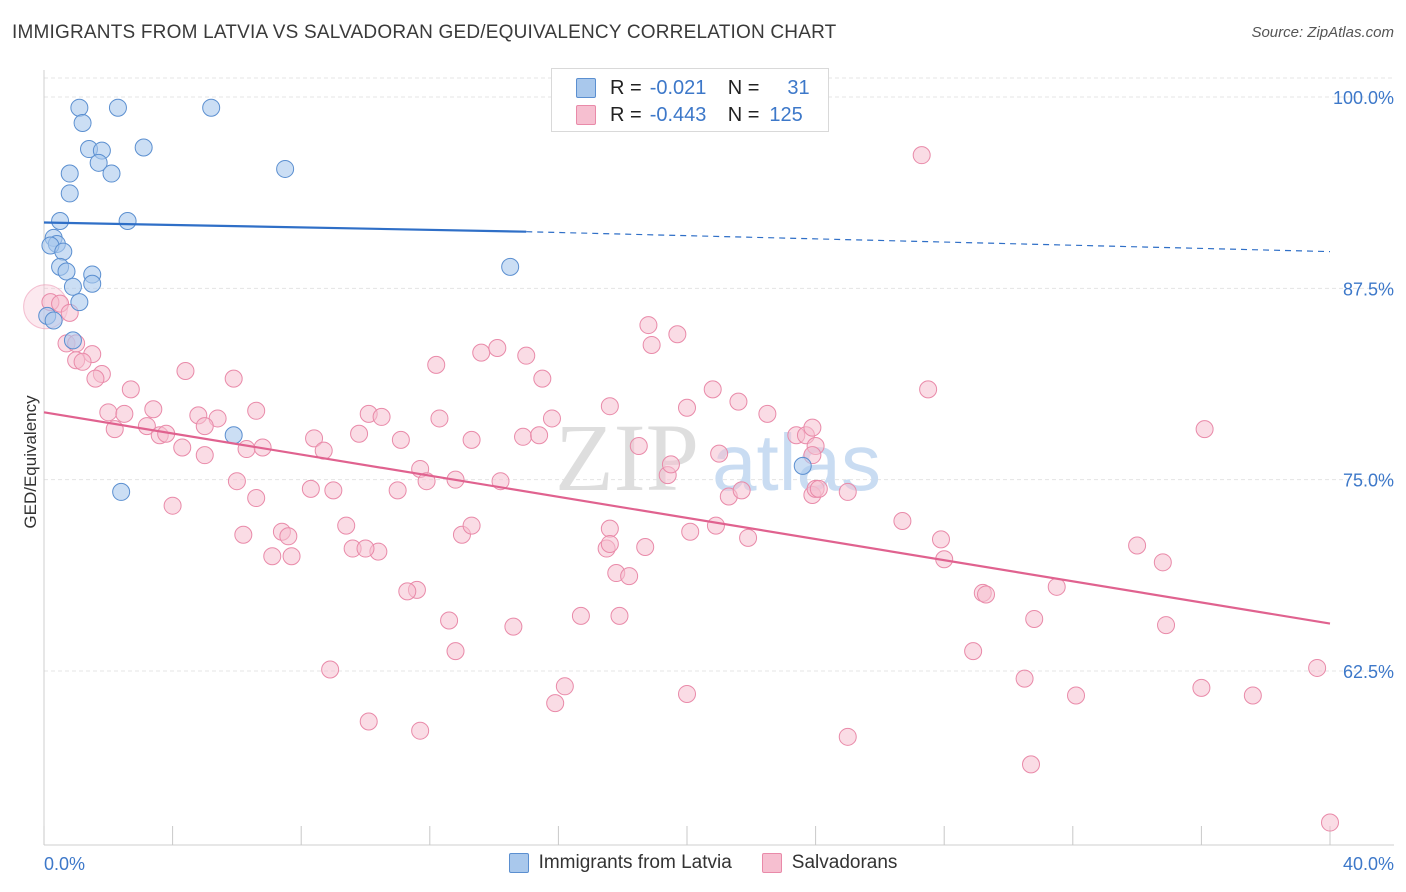 This screenshot has height=892, width=1406. What do you see at coordinates (64, 864) in the screenshot?
I see `x-tick-label: 0.0%` at bounding box center [64, 864].